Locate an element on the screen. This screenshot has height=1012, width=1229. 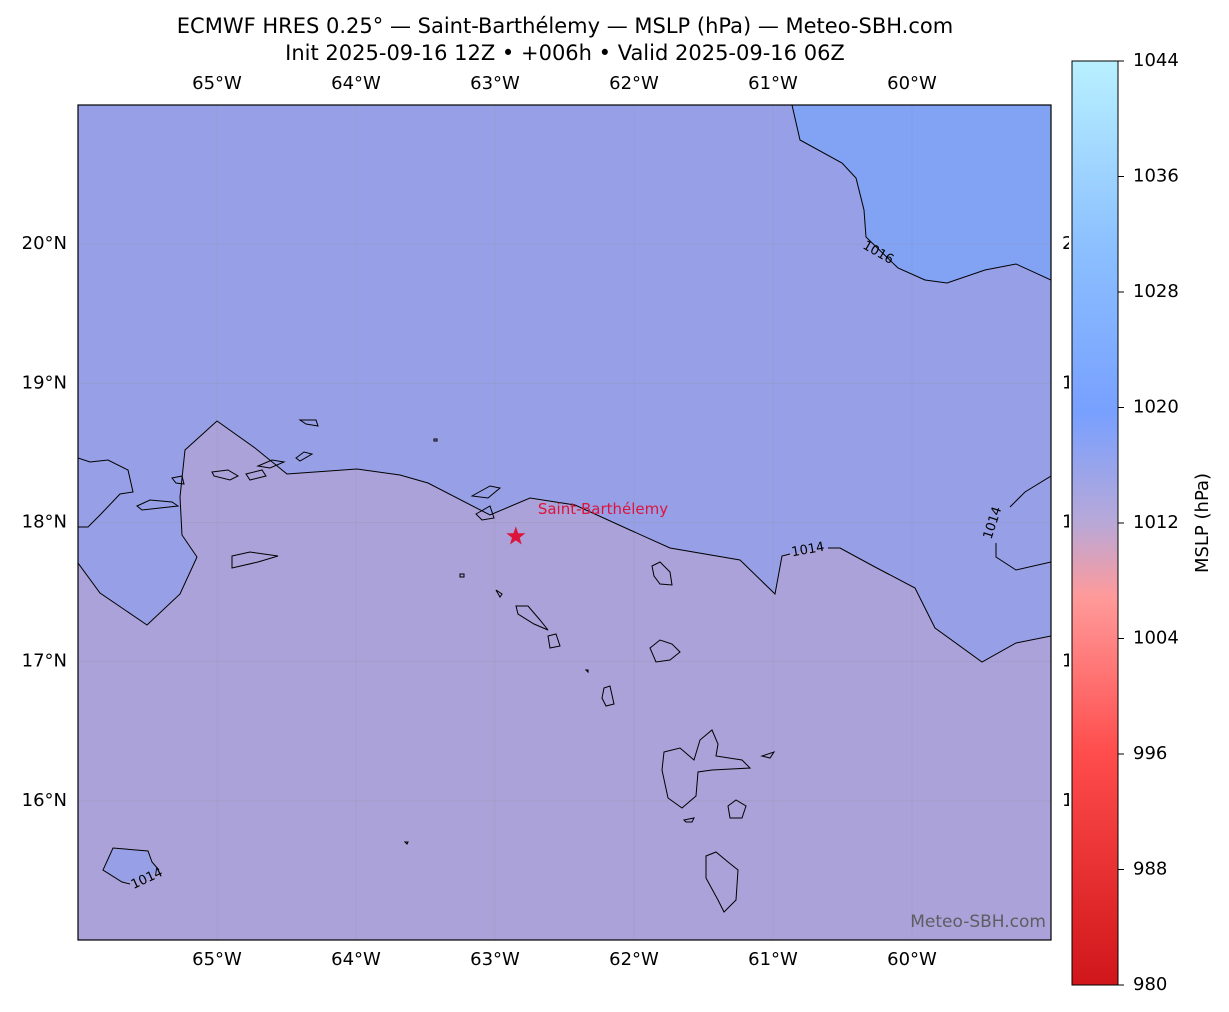
lon-label-bottom: 60°W is located at coordinates (912, 959).